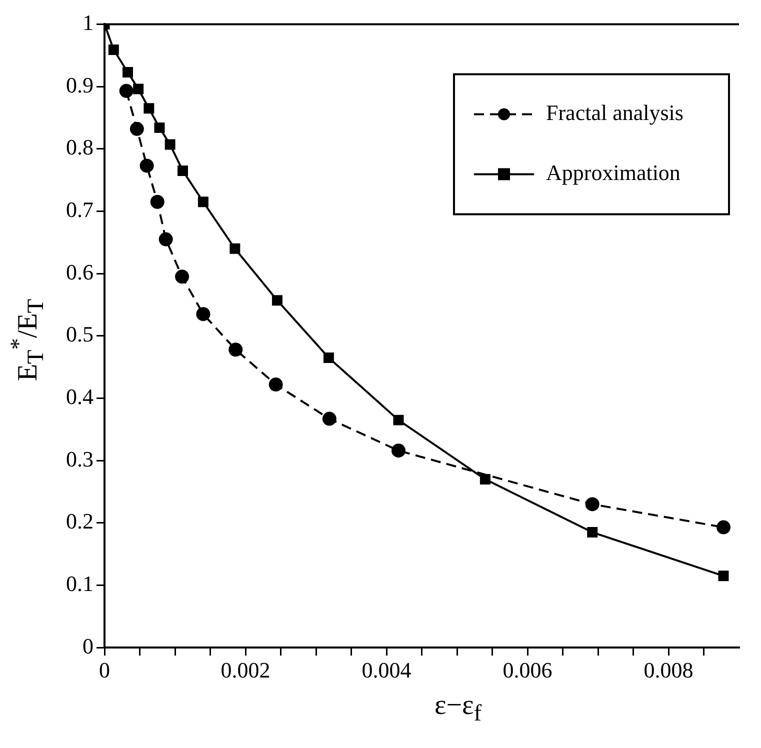 The height and width of the screenshot is (748, 761). I want to click on y-tick-label: 0.9, so click(80, 85).